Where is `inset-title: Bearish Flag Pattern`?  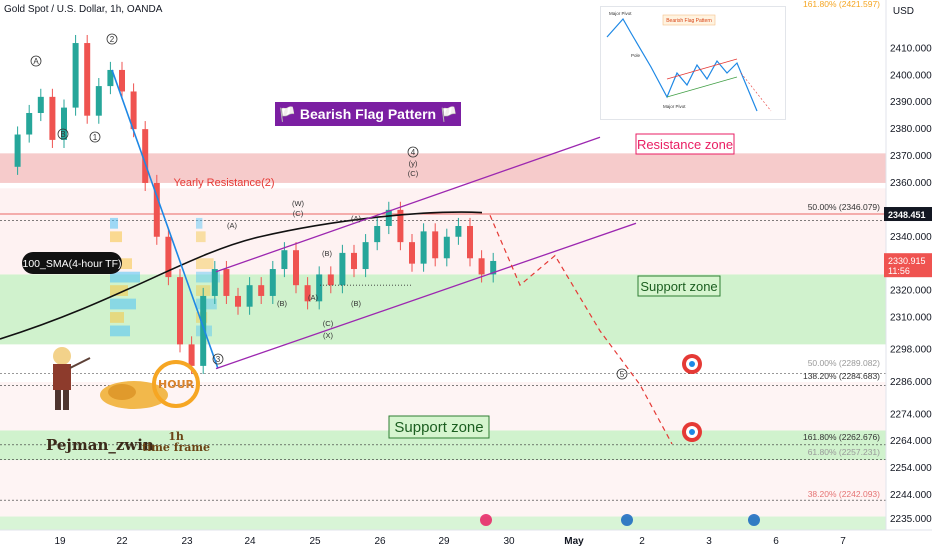 inset-title: Bearish Flag Pattern is located at coordinates (689, 21).